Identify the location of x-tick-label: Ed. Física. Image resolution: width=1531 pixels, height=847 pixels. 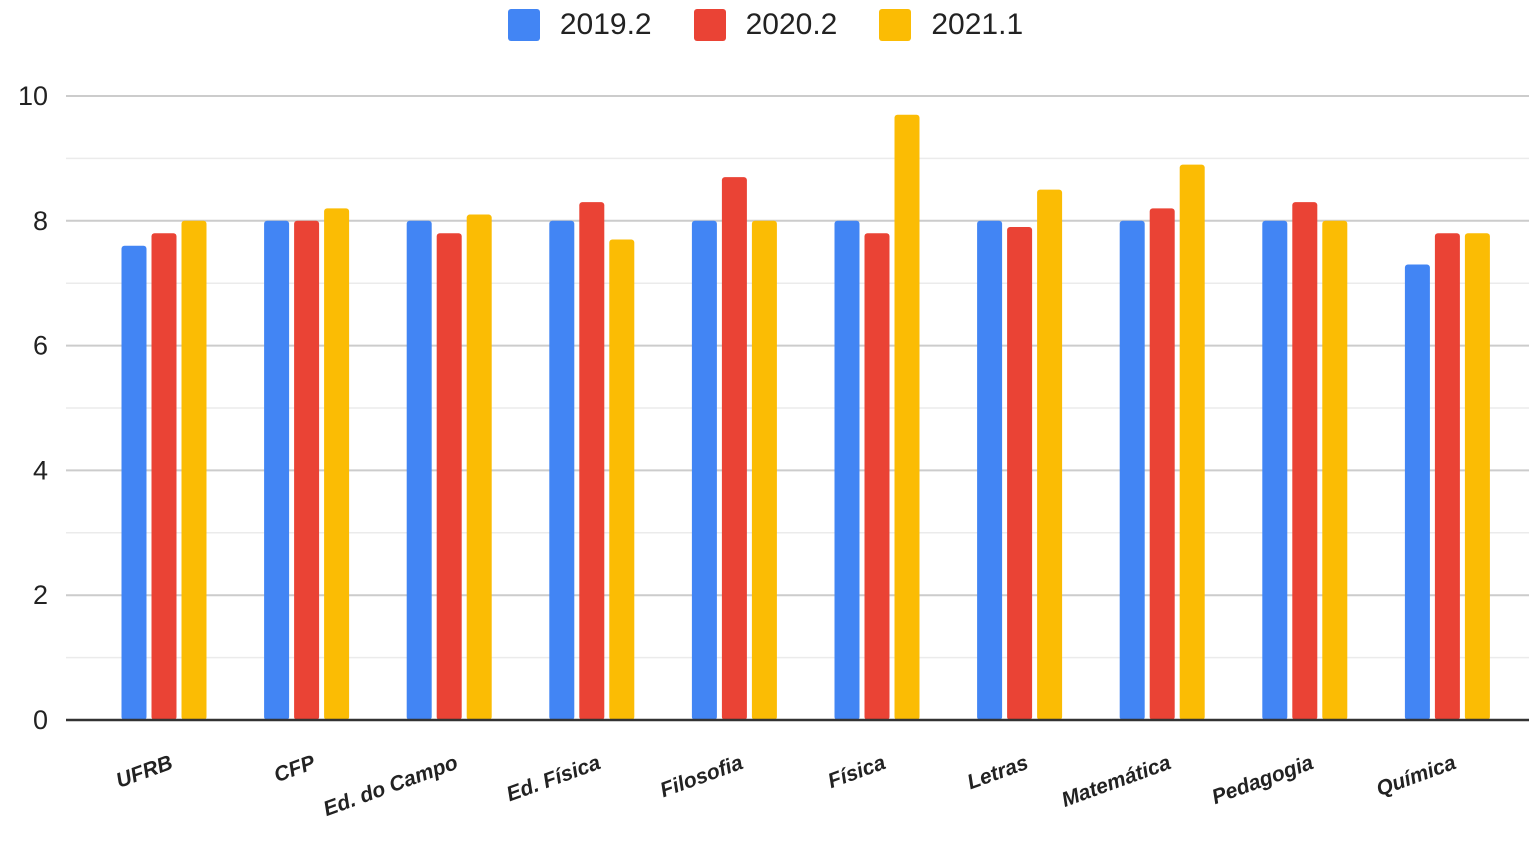
(554, 778).